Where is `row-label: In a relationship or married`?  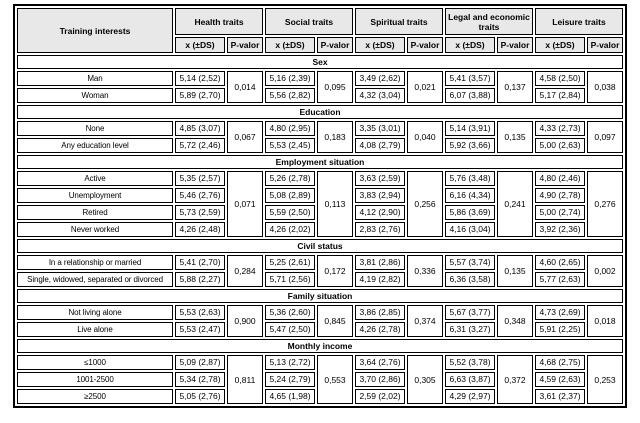 row-label: In a relationship or married is located at coordinates (95, 262).